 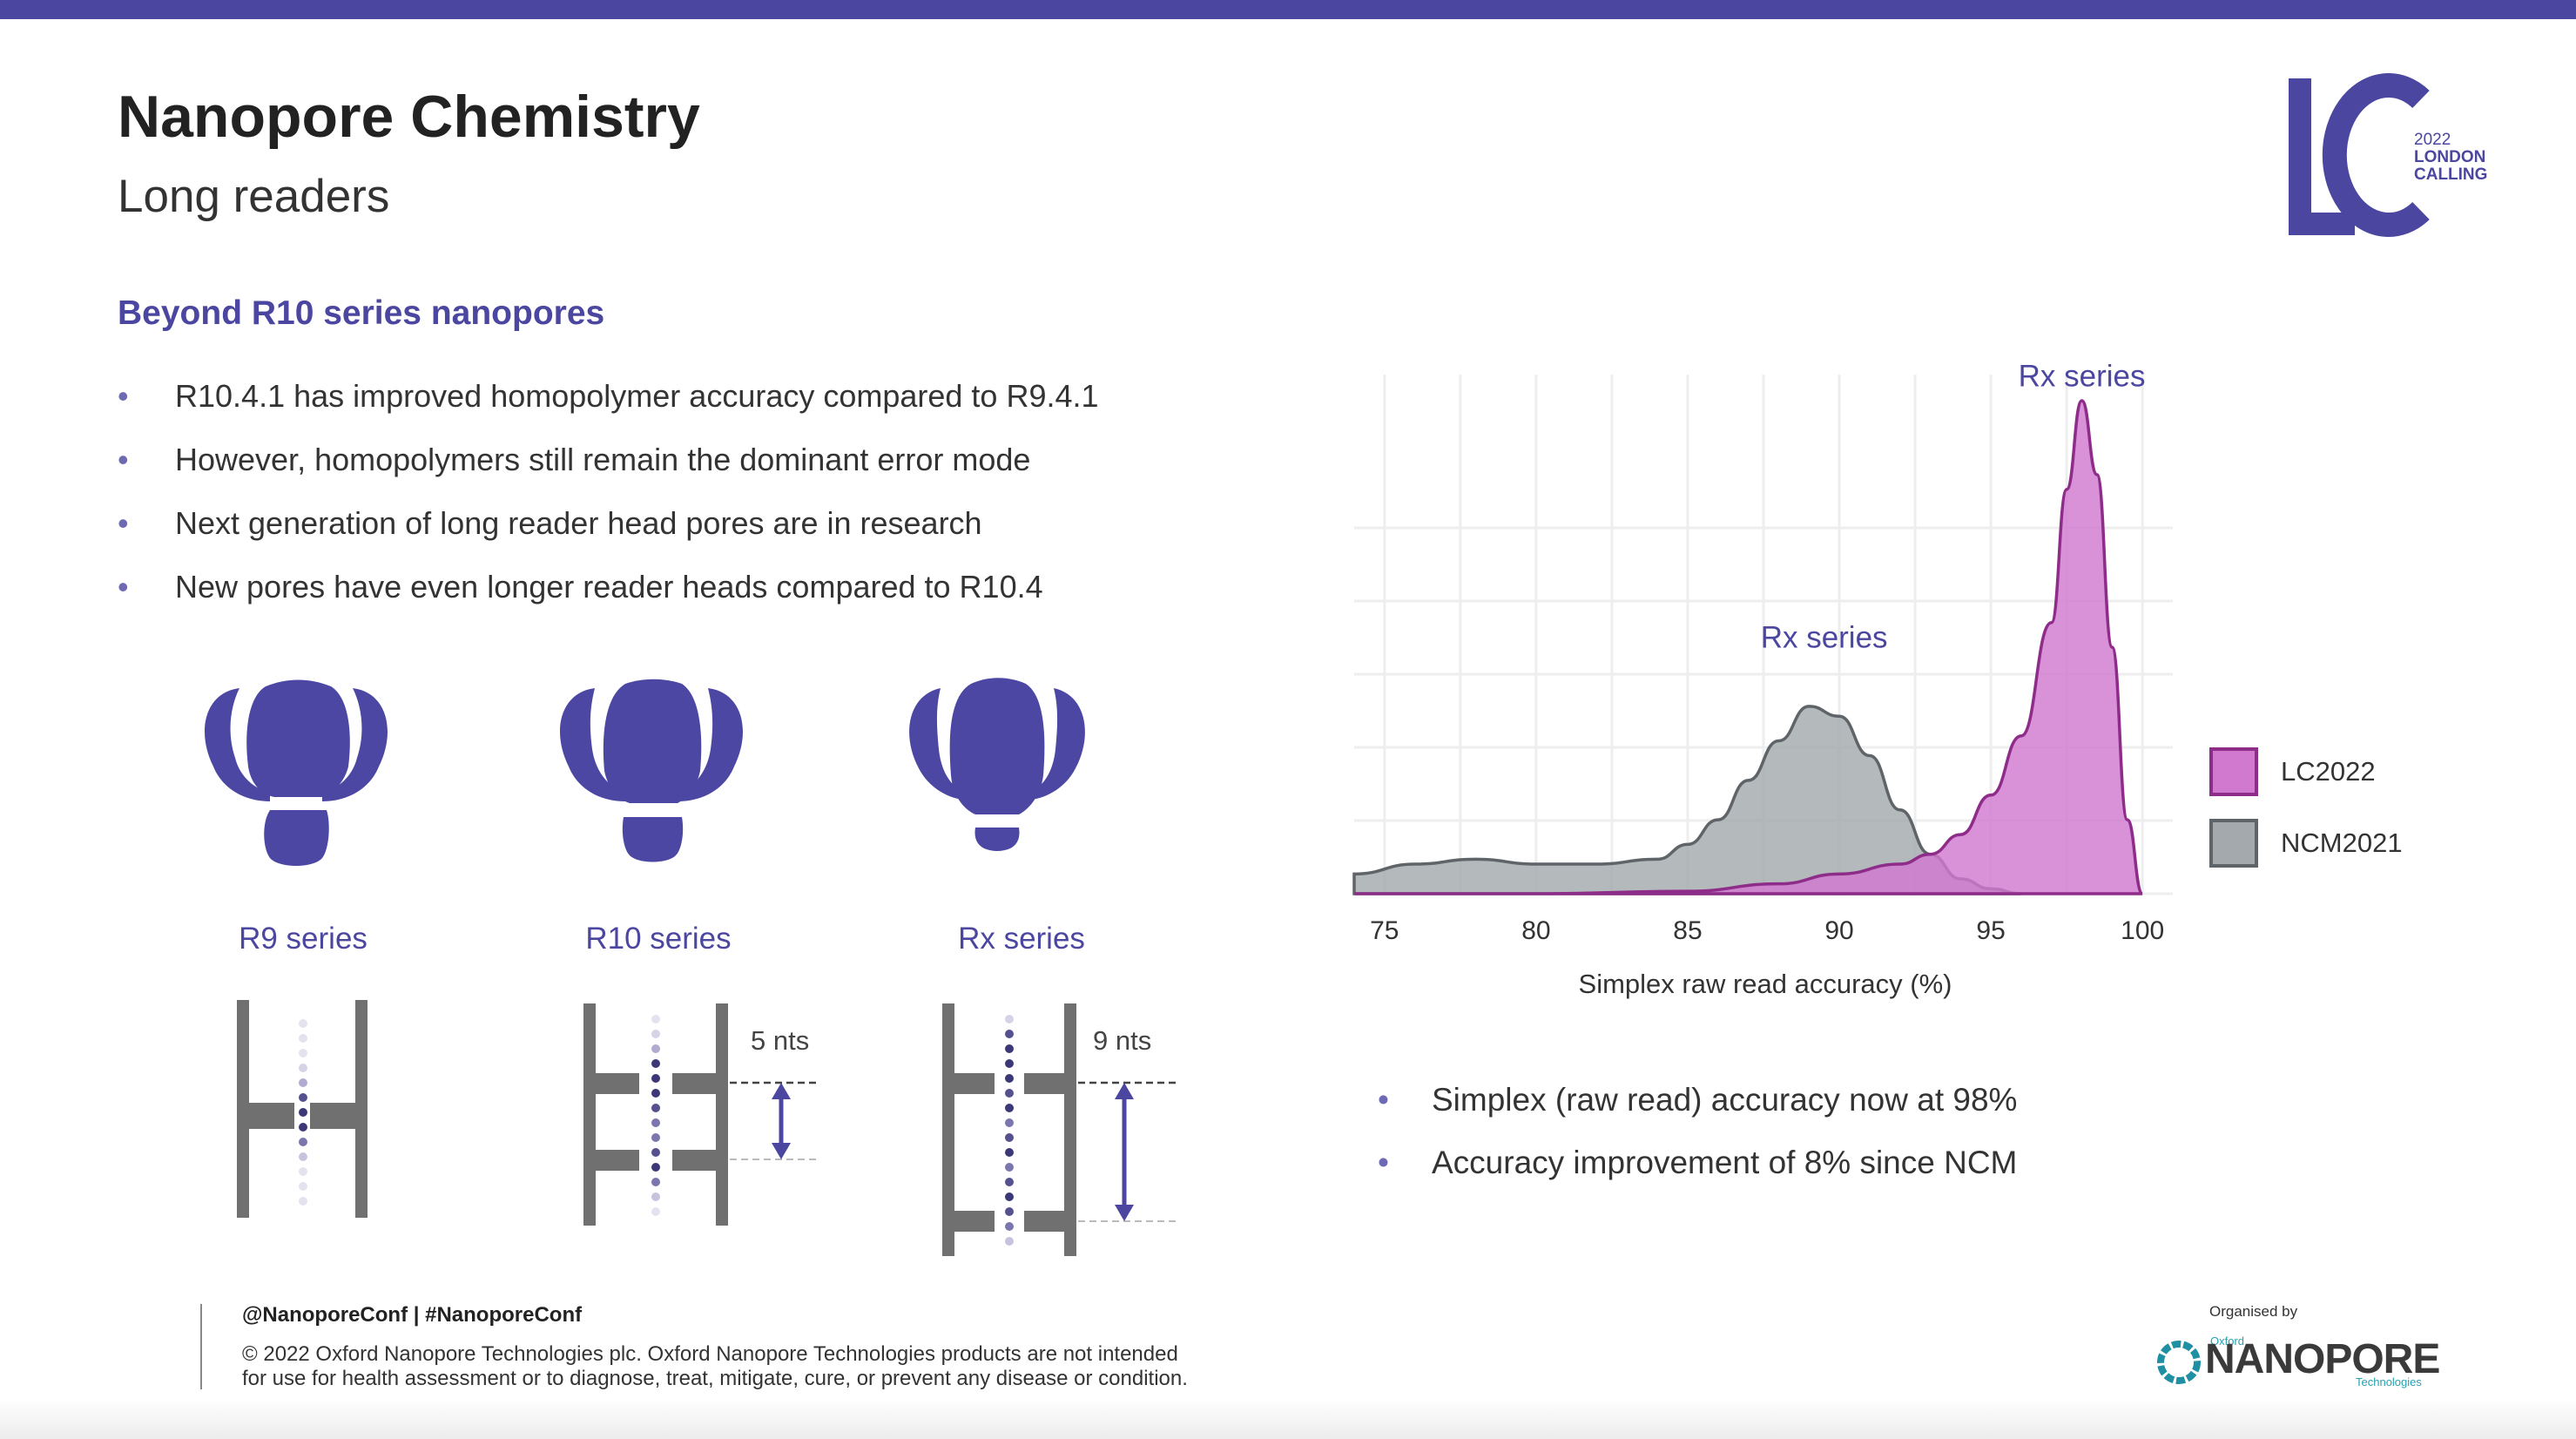 What do you see at coordinates (2329, 771) in the screenshot?
I see `legend-label-lc2022: LC2022` at bounding box center [2329, 771].